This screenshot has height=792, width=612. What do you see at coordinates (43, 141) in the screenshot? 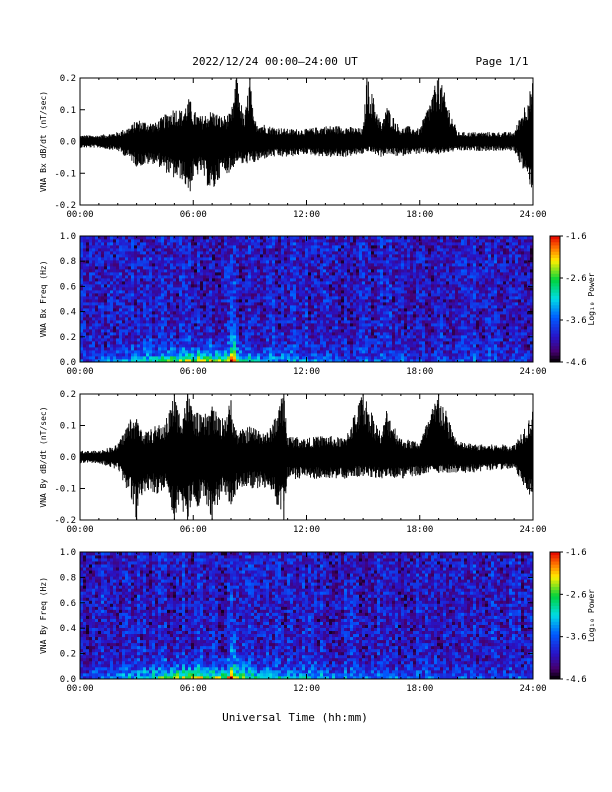
I see `y-axis-label: VNA Bx dB/dt (nT/sec)` at bounding box center [43, 141].